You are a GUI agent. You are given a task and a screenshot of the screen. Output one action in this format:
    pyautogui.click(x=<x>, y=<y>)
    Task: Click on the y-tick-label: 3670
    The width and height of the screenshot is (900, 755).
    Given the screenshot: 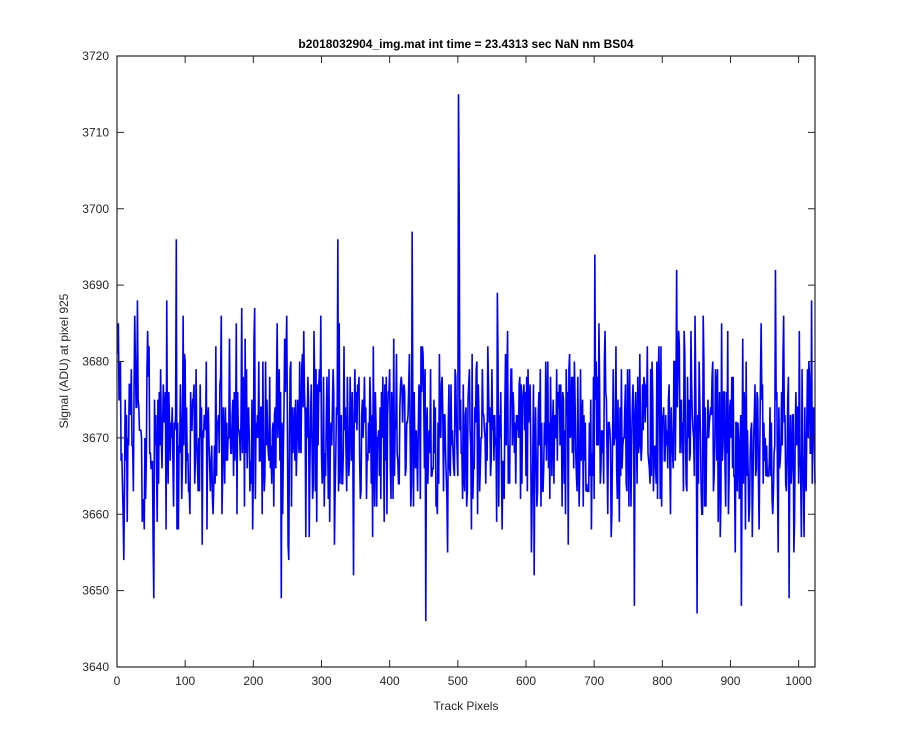 What is the action you would take?
    pyautogui.click(x=95, y=438)
    